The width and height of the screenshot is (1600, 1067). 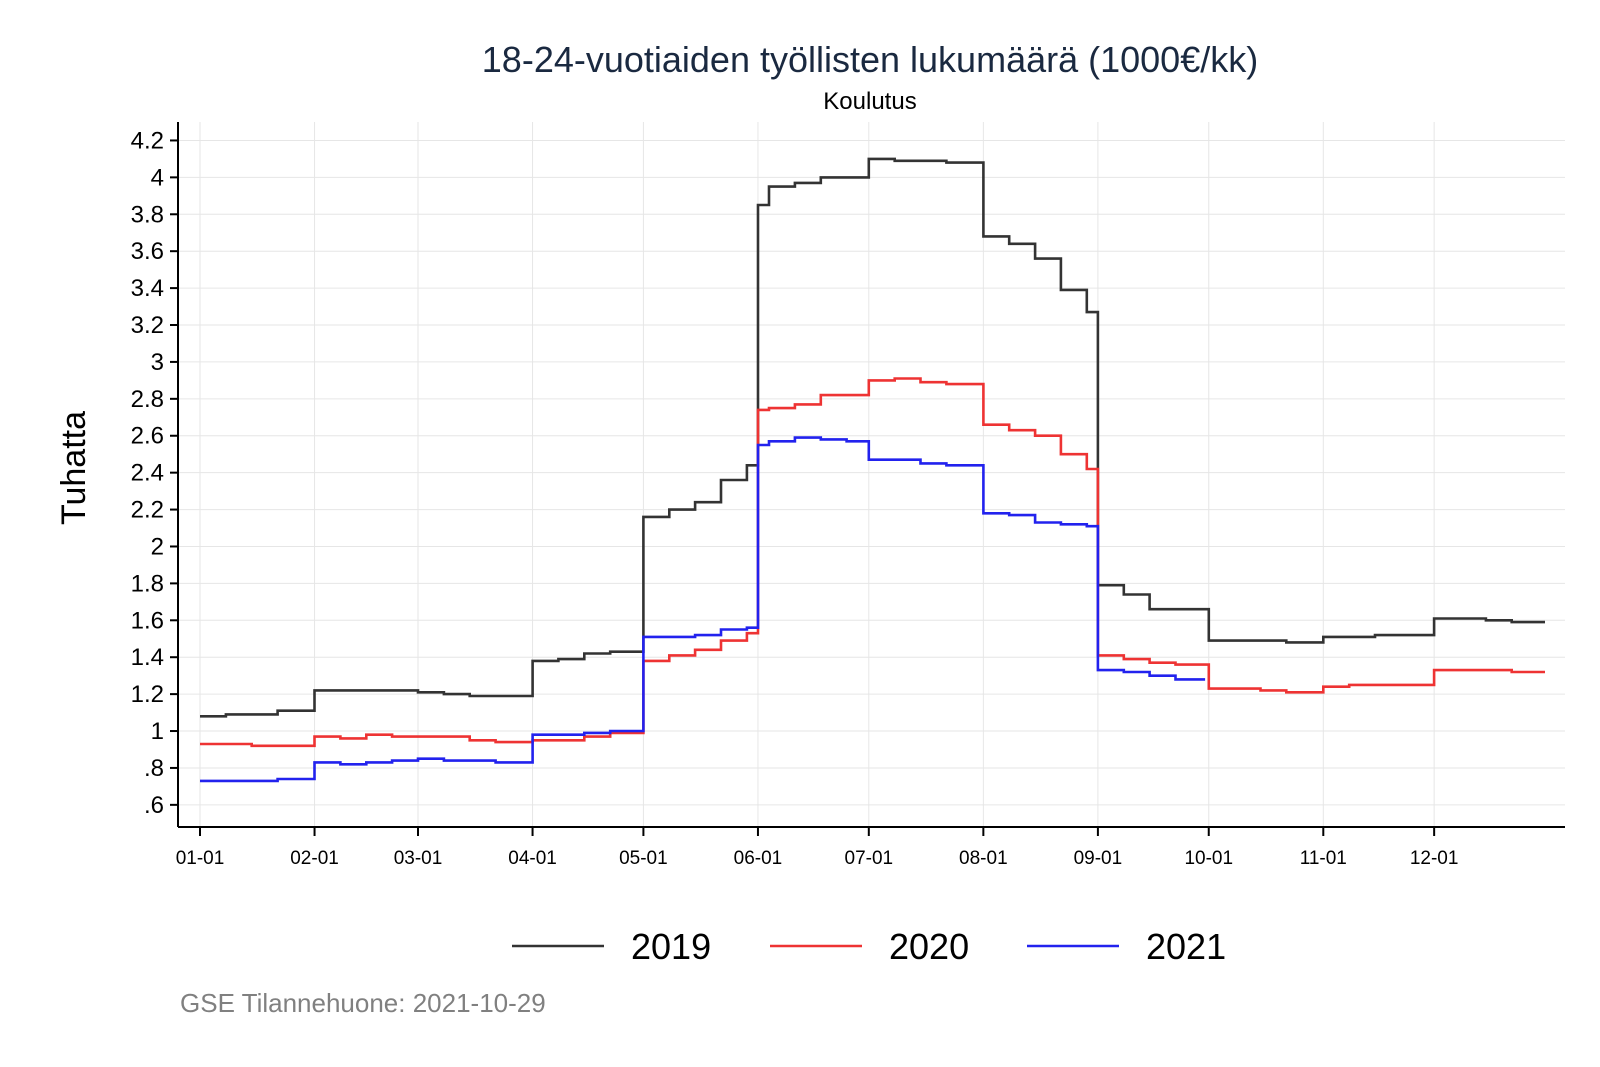 I want to click on legend-label-2021: 2021, so click(x=1186, y=946).